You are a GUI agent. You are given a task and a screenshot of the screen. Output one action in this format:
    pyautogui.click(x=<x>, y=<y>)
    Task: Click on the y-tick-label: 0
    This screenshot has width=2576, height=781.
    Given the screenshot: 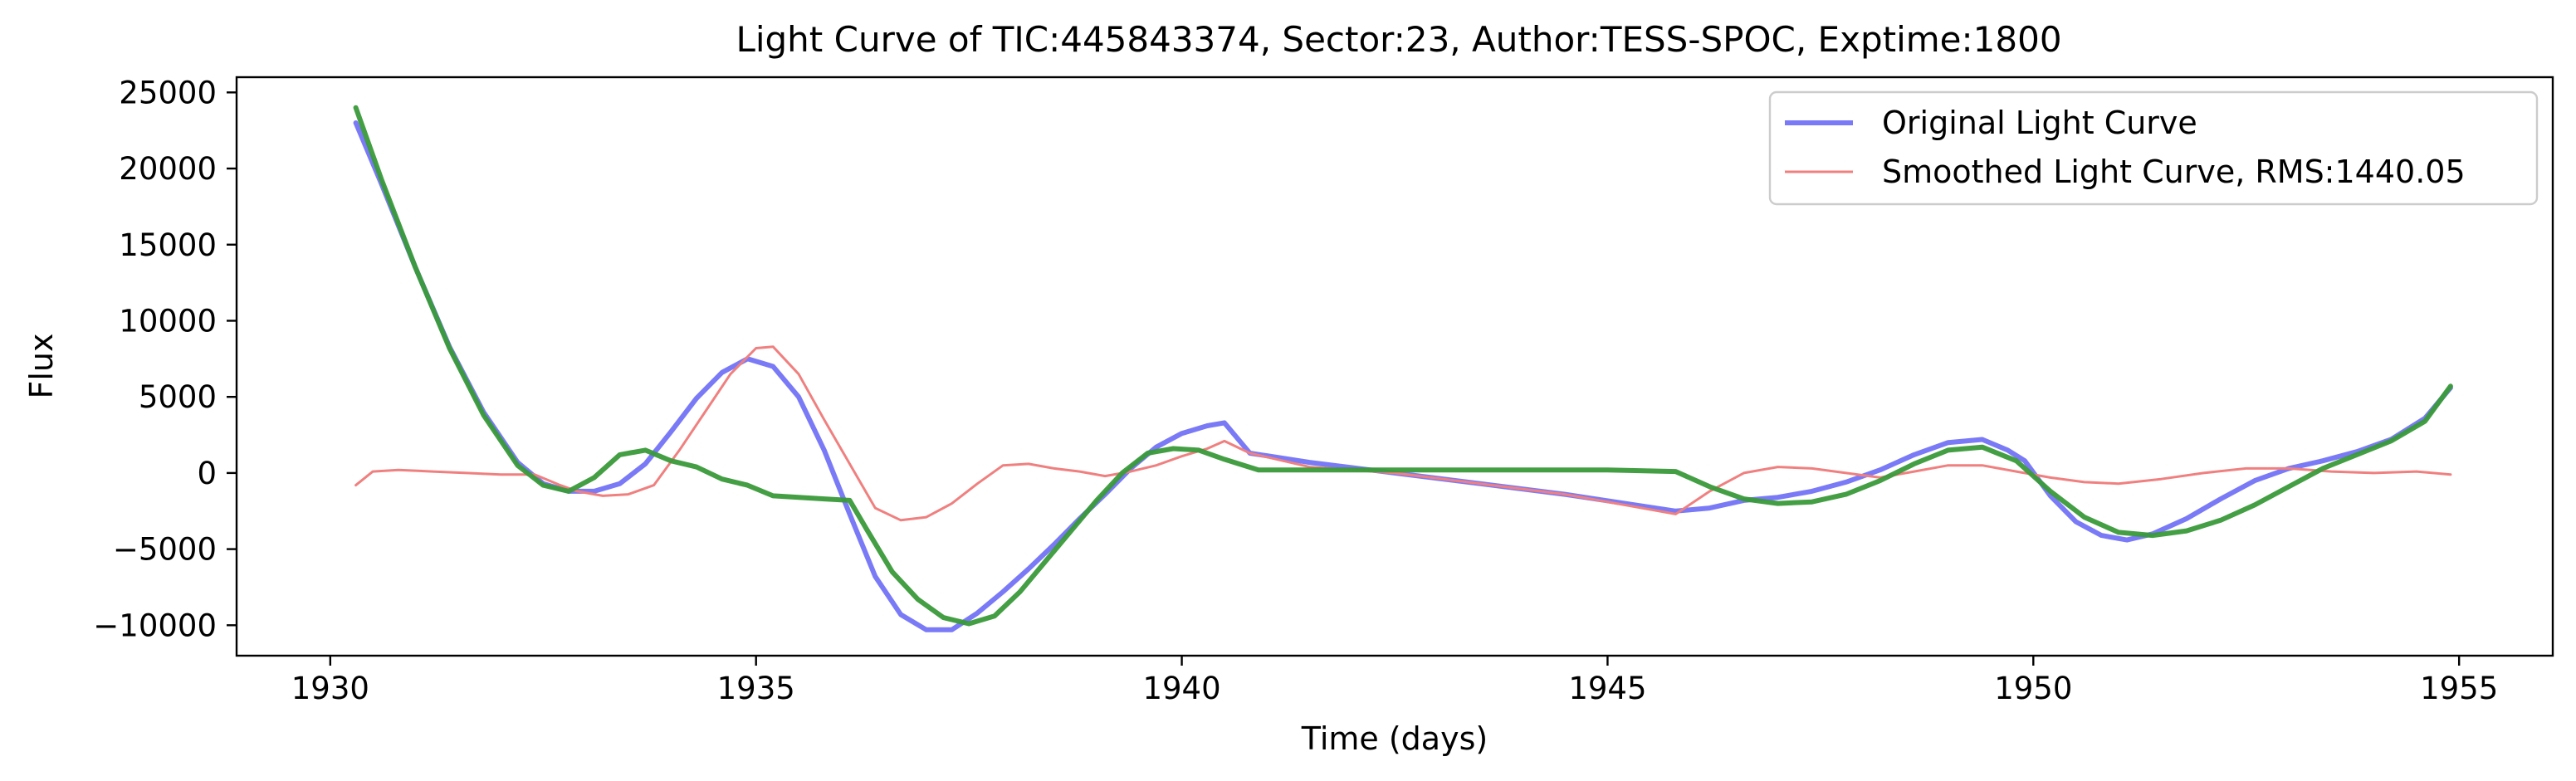 What is the action you would take?
    pyautogui.click(x=207, y=473)
    